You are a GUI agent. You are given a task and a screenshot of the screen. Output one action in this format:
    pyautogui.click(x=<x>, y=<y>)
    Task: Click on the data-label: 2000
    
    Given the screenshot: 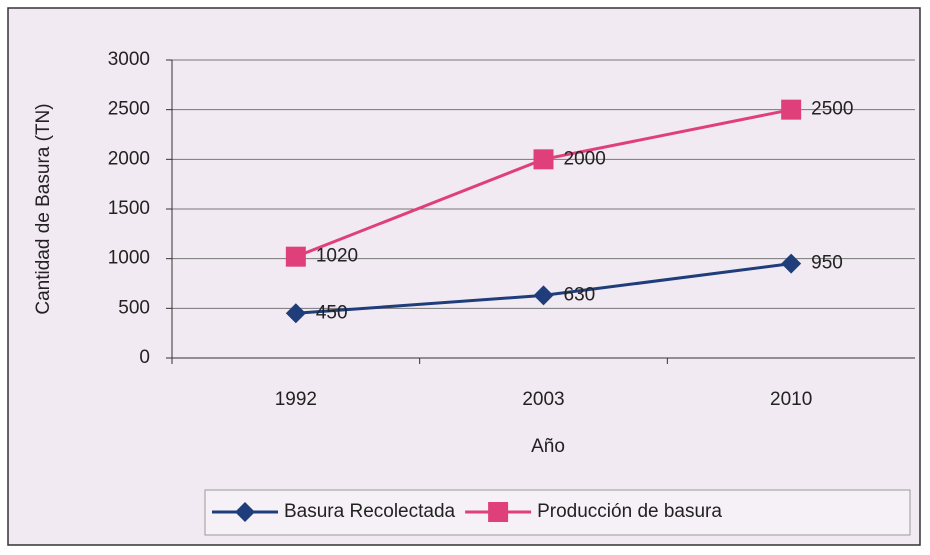 What is the action you would take?
    pyautogui.click(x=585, y=158)
    